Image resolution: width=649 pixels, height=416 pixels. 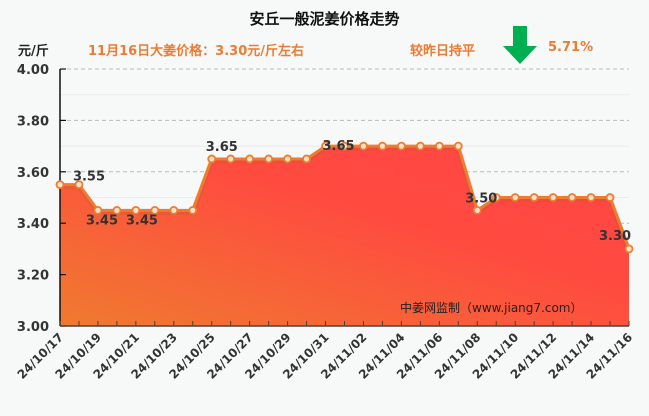 What do you see at coordinates (33, 224) in the screenshot?
I see `y-tick-label: 3.40` at bounding box center [33, 224].